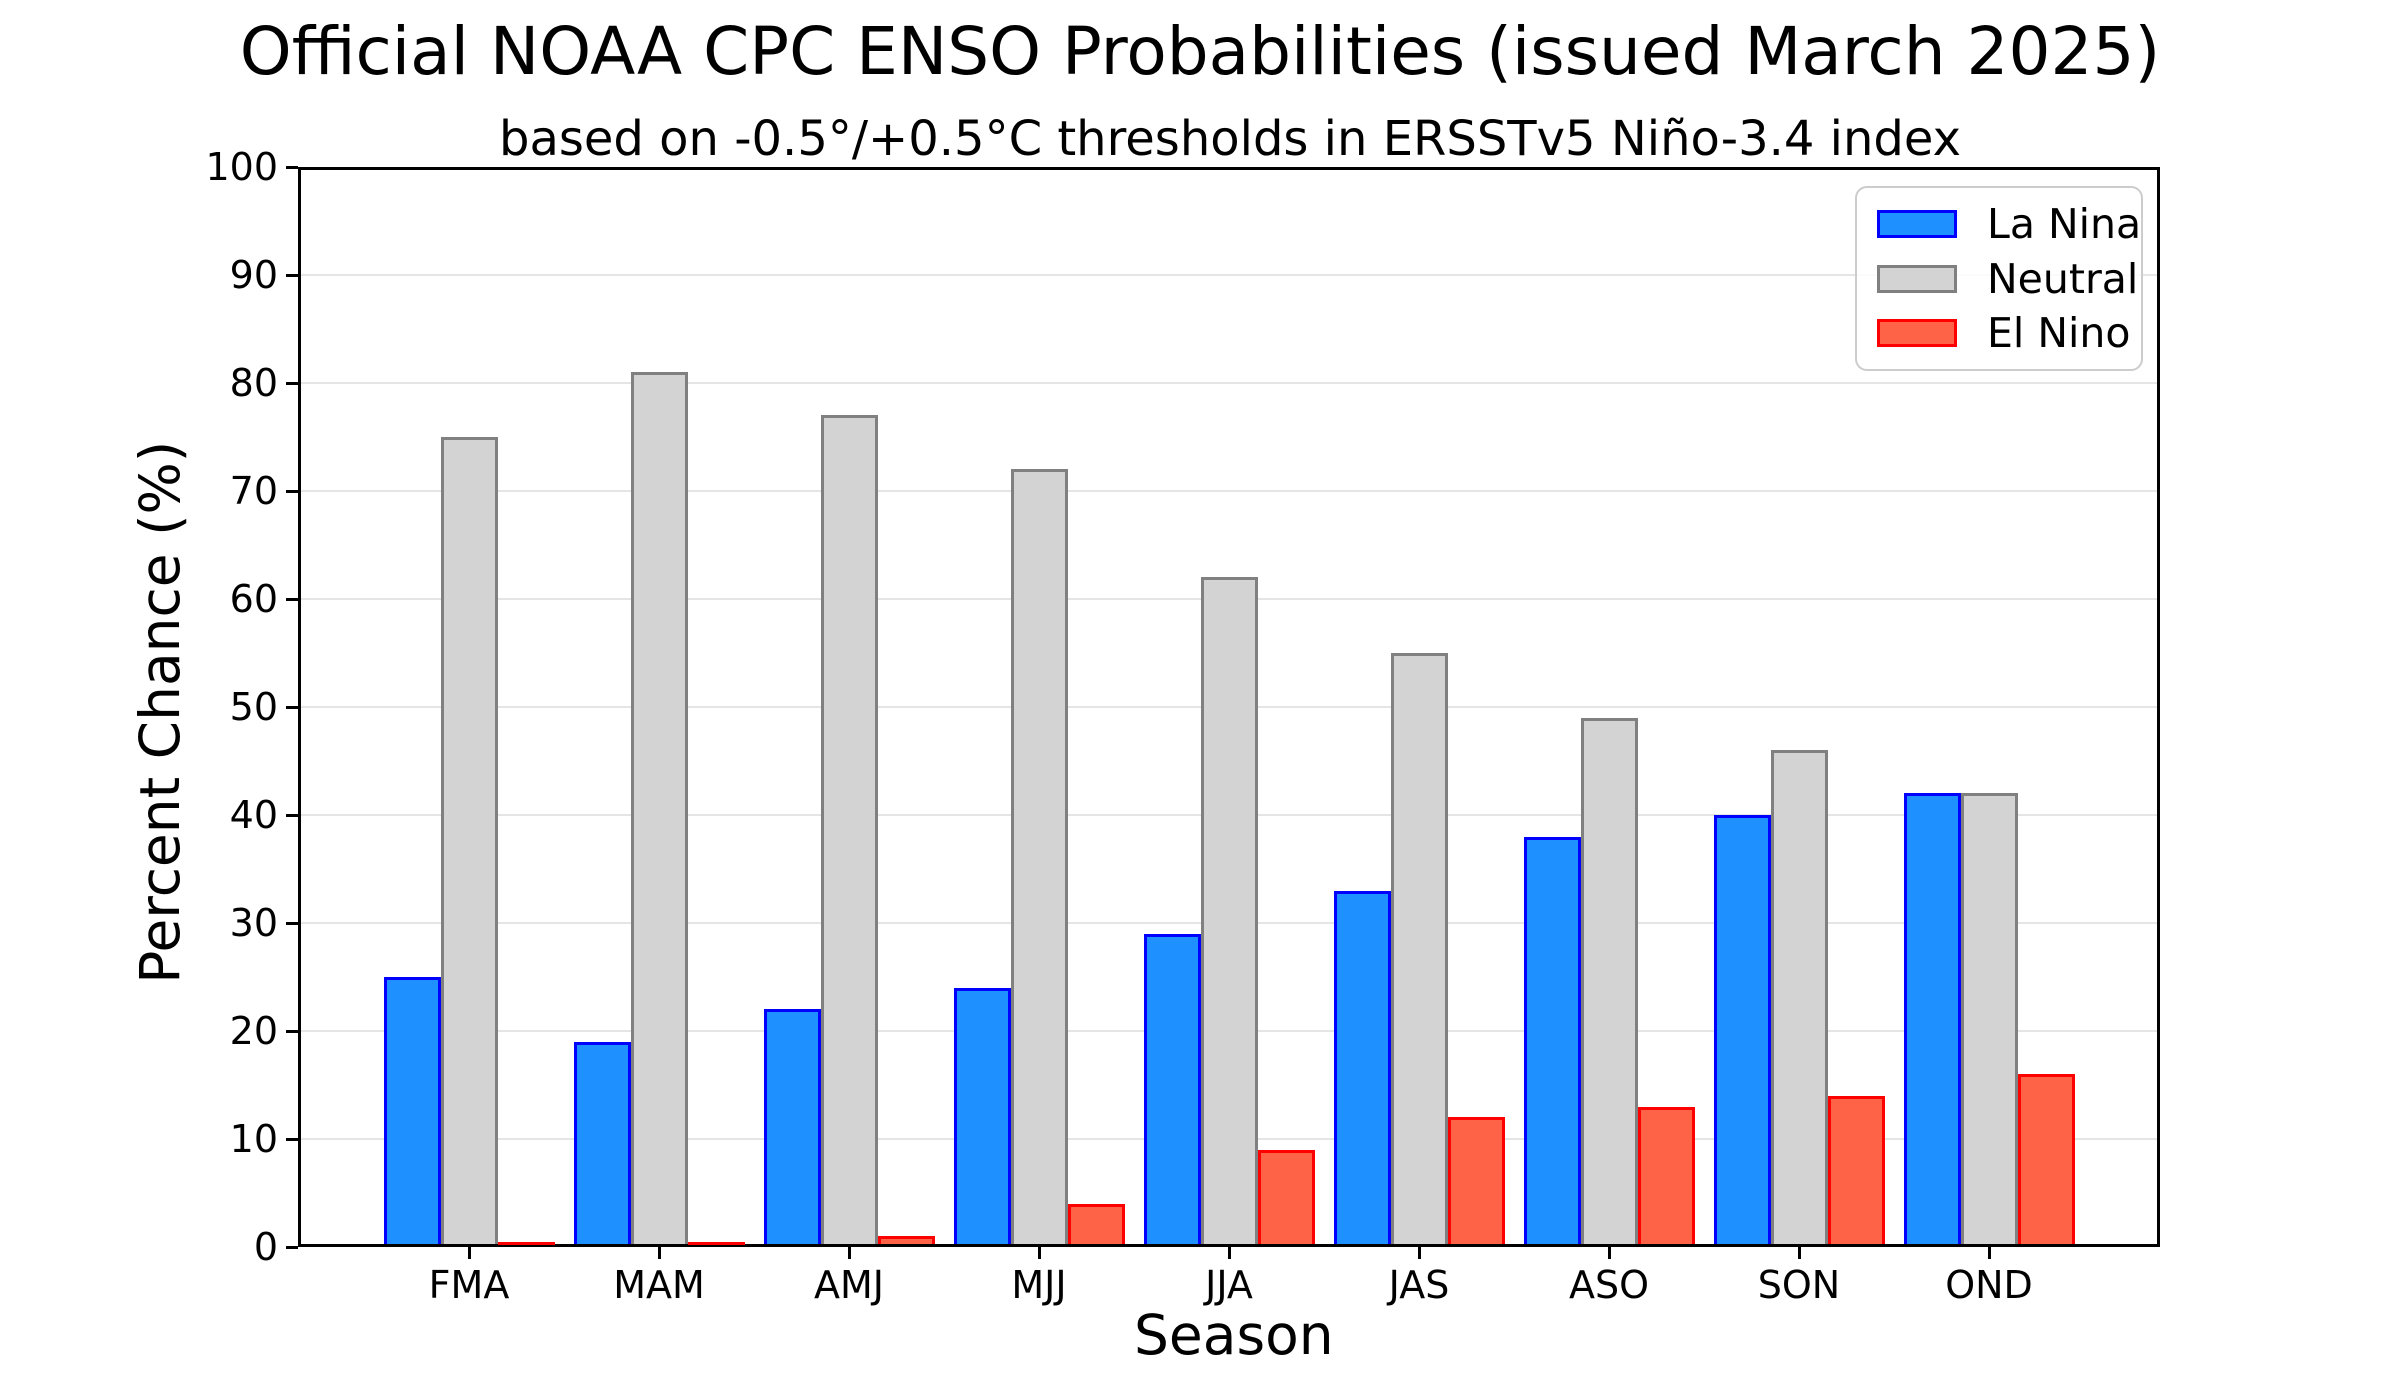  I want to click on x-tick-FMA, so click(469, 1253).